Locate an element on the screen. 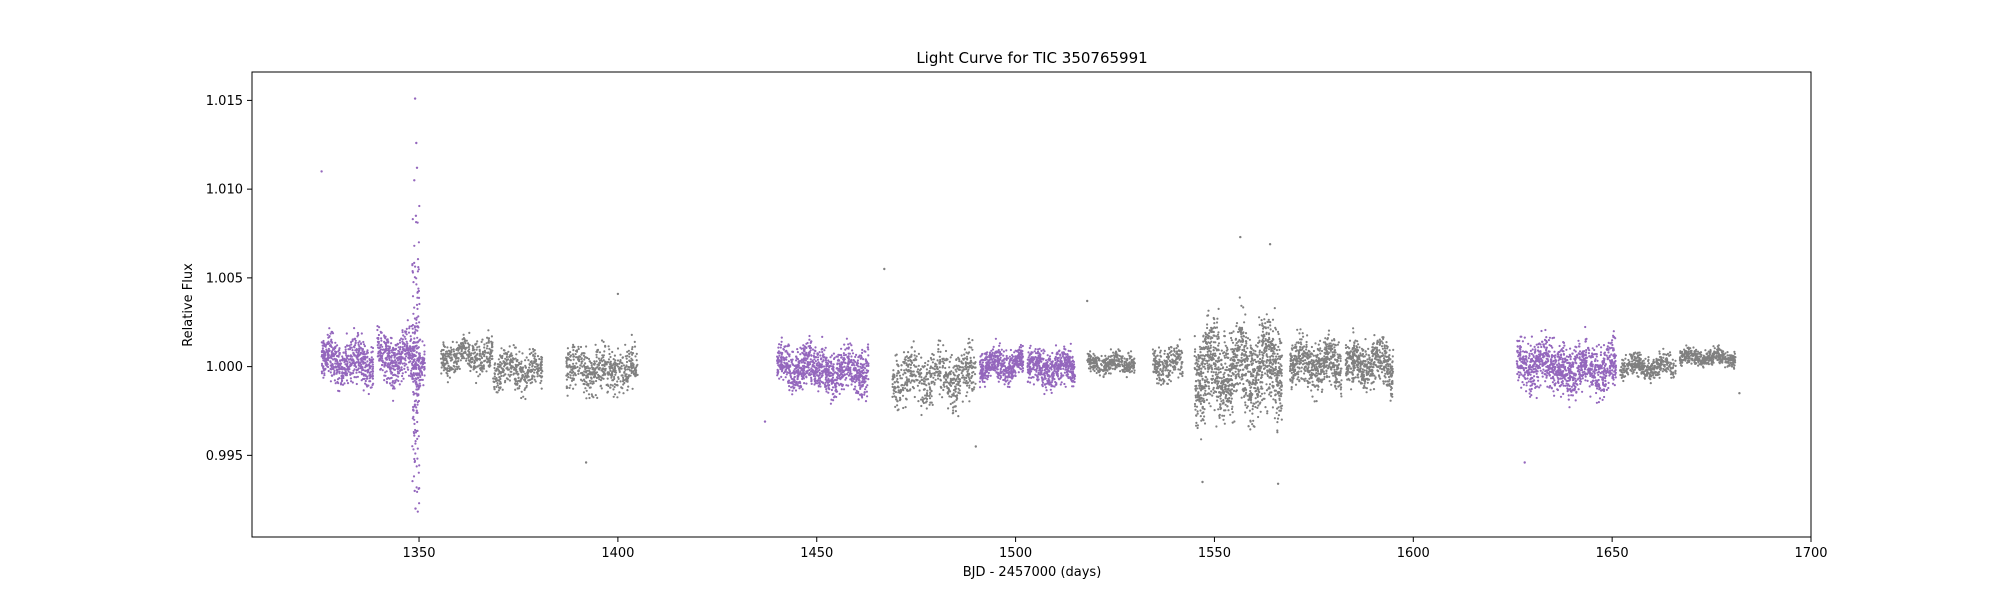 The height and width of the screenshot is (600, 2000). light-curve-segment is located at coordinates (1051, 369).